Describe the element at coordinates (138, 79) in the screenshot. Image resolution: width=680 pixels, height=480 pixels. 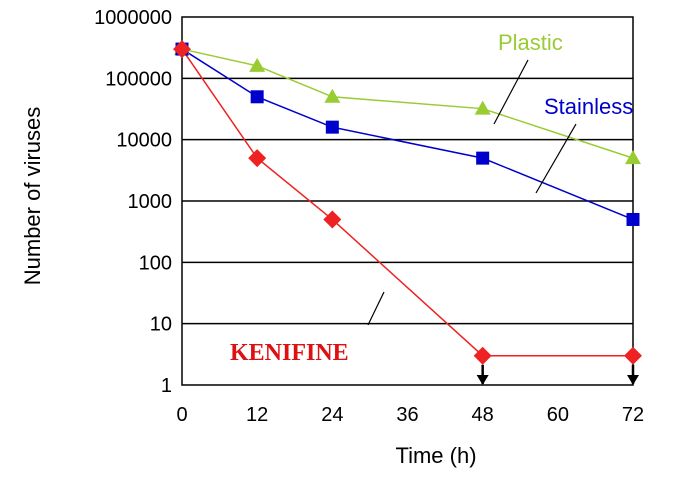
I see `y-tick-label: 100000` at that location.